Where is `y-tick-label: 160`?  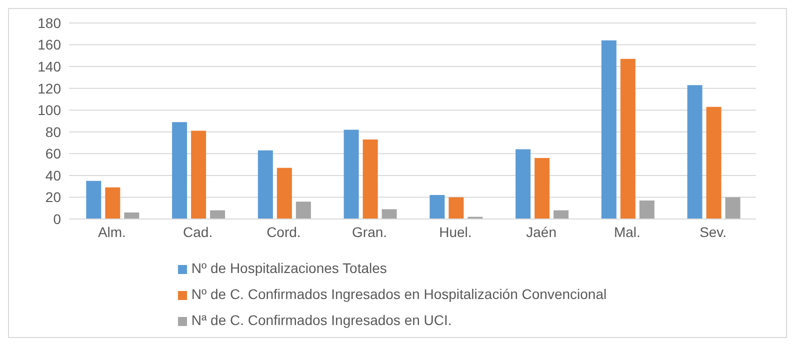
y-tick-label: 160 is located at coordinates (50, 44).